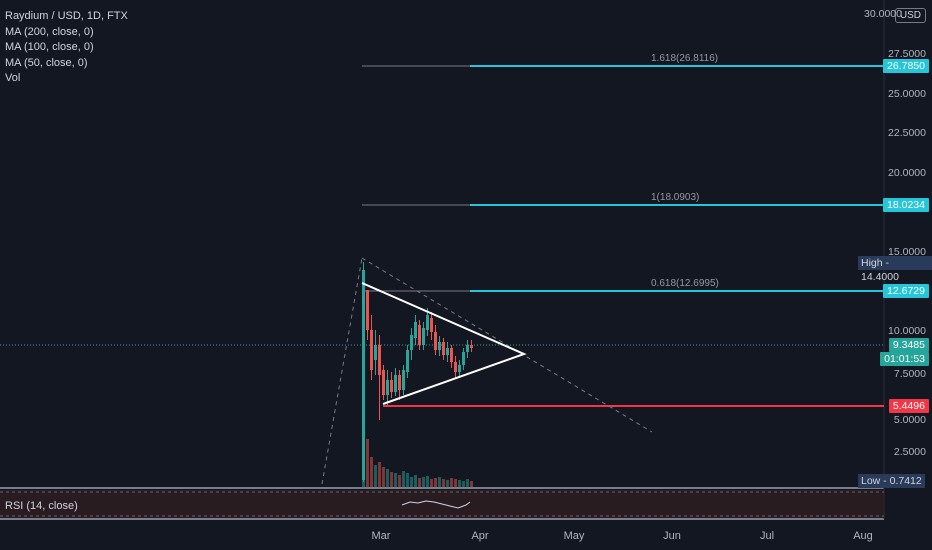 This screenshot has width=932, height=550. What do you see at coordinates (13, 78) in the screenshot?
I see `volume-label: Vol` at bounding box center [13, 78].